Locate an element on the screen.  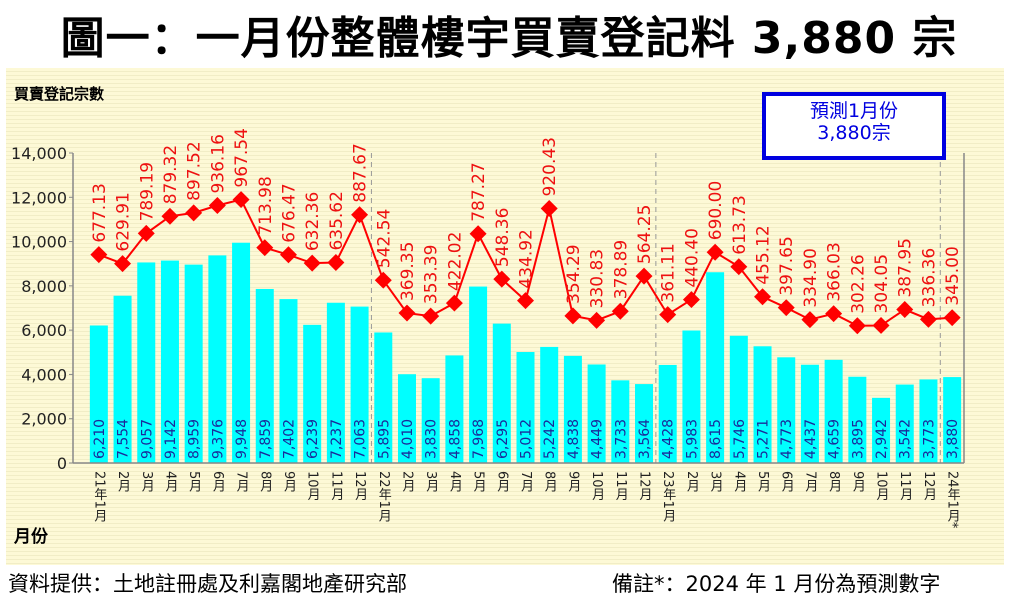
forecast-box: 預測1月份 3,880宗 is located at coordinates (854, 126).